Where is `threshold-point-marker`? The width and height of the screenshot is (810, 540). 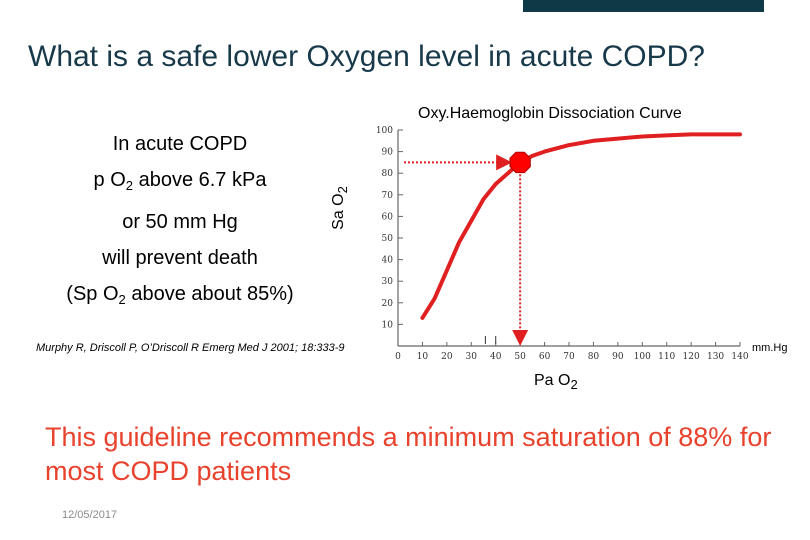 threshold-point-marker is located at coordinates (520, 162).